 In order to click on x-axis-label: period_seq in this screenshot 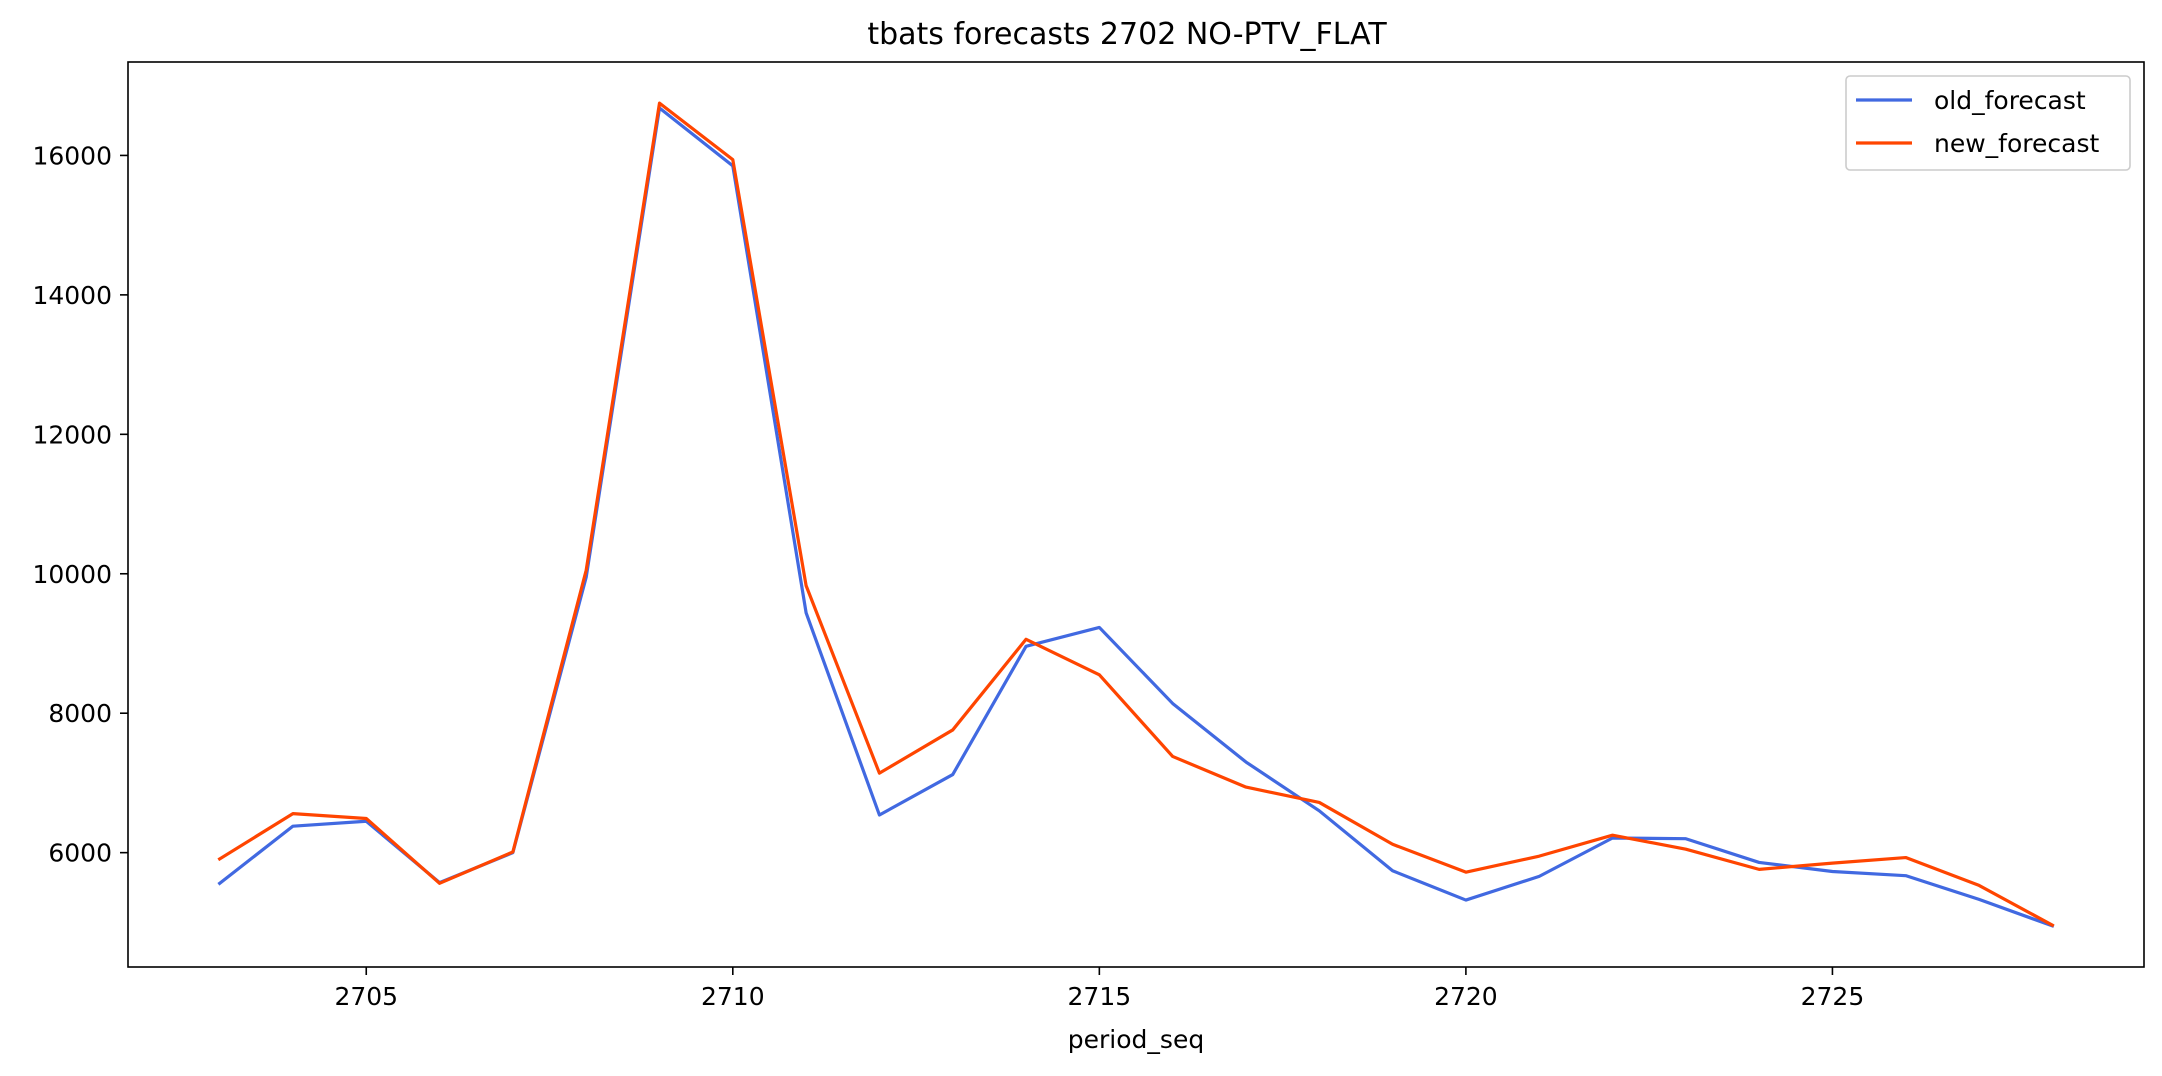, I will do `click(1136, 1039)`.